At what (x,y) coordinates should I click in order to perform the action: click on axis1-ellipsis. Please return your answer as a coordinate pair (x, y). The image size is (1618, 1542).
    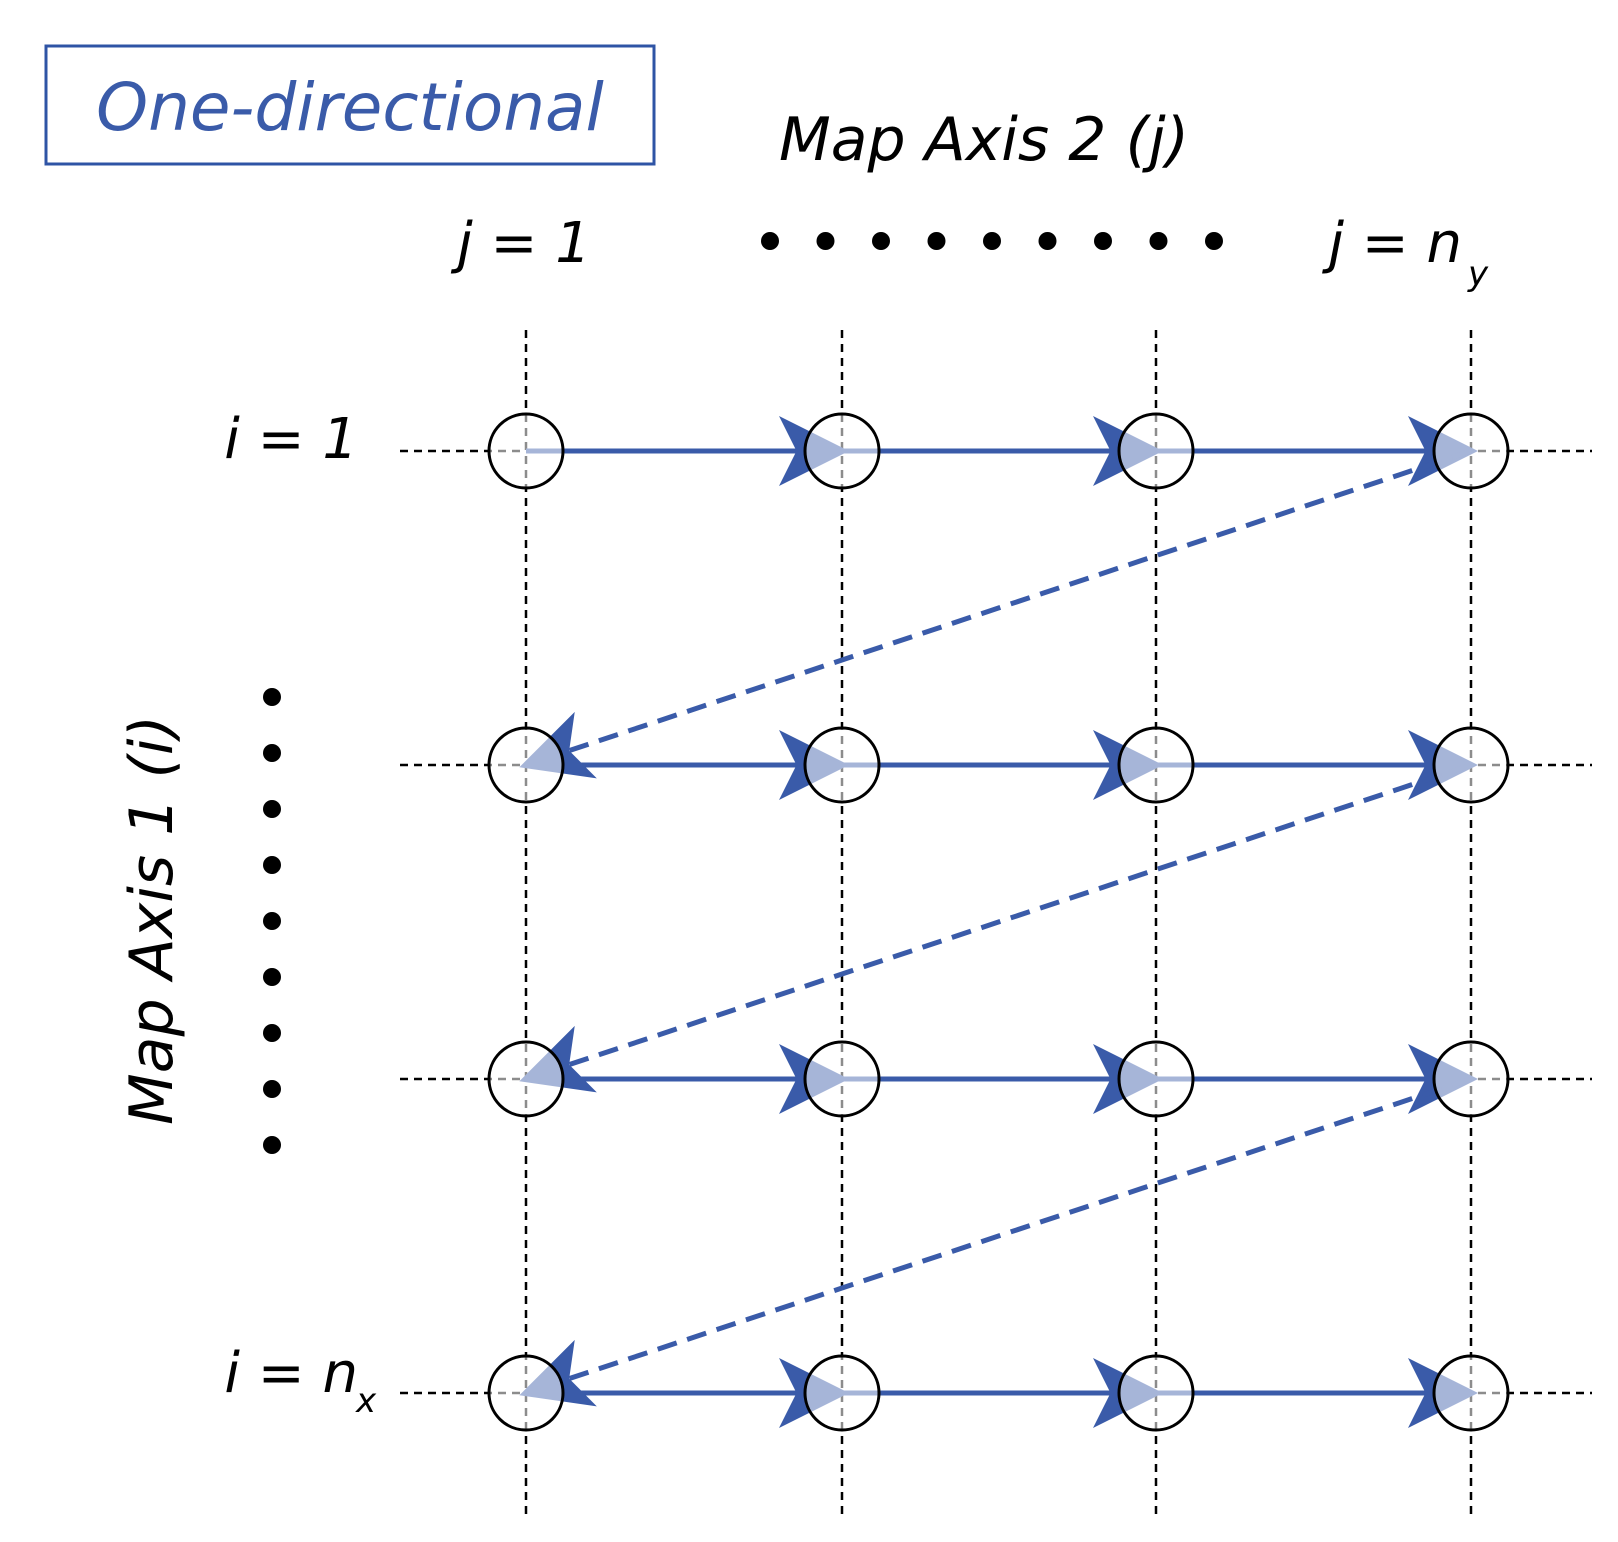
    Looking at the image, I should click on (272, 921).